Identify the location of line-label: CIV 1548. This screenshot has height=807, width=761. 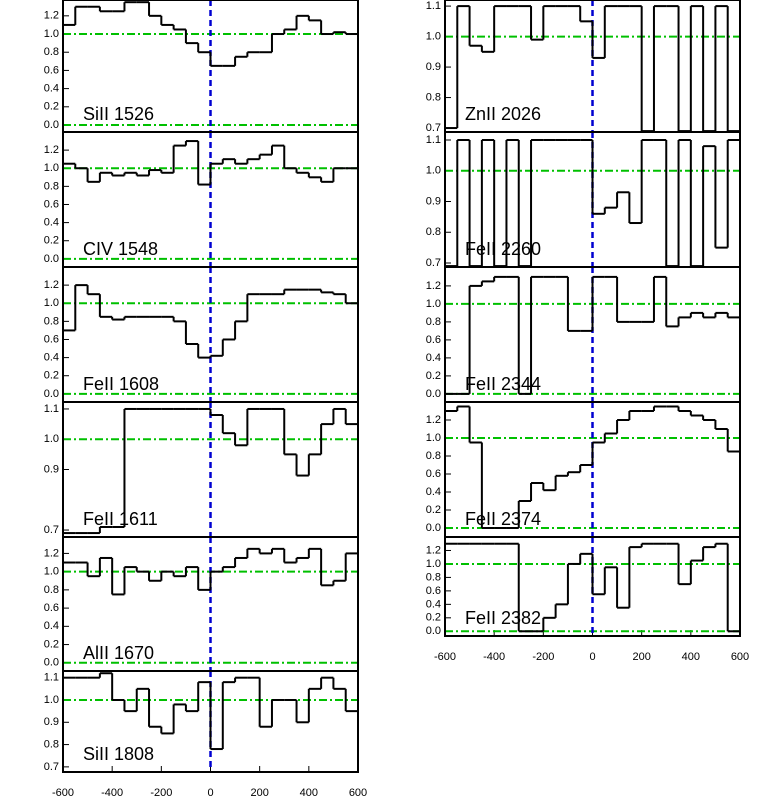
(120, 249).